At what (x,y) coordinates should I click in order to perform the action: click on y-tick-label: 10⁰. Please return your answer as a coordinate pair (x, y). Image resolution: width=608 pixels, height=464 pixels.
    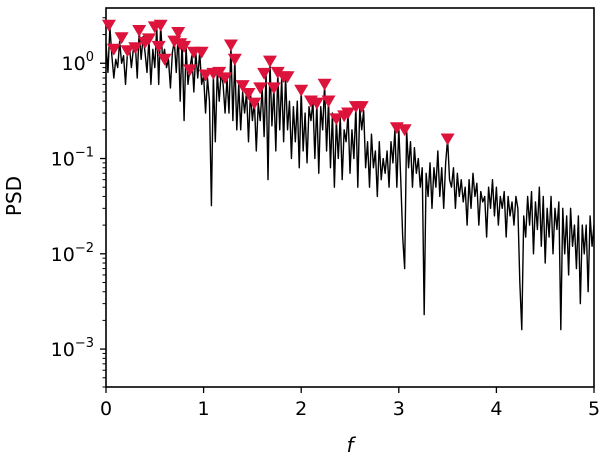
    Looking at the image, I should click on (78, 62).